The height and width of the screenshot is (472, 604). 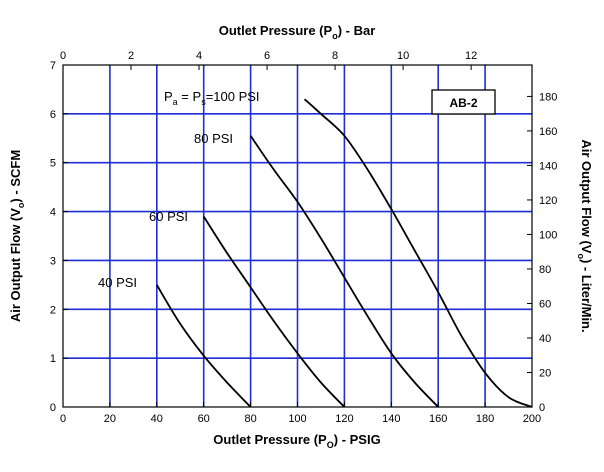 I want to click on y-right-tick-label-3: 60, so click(x=545, y=304).